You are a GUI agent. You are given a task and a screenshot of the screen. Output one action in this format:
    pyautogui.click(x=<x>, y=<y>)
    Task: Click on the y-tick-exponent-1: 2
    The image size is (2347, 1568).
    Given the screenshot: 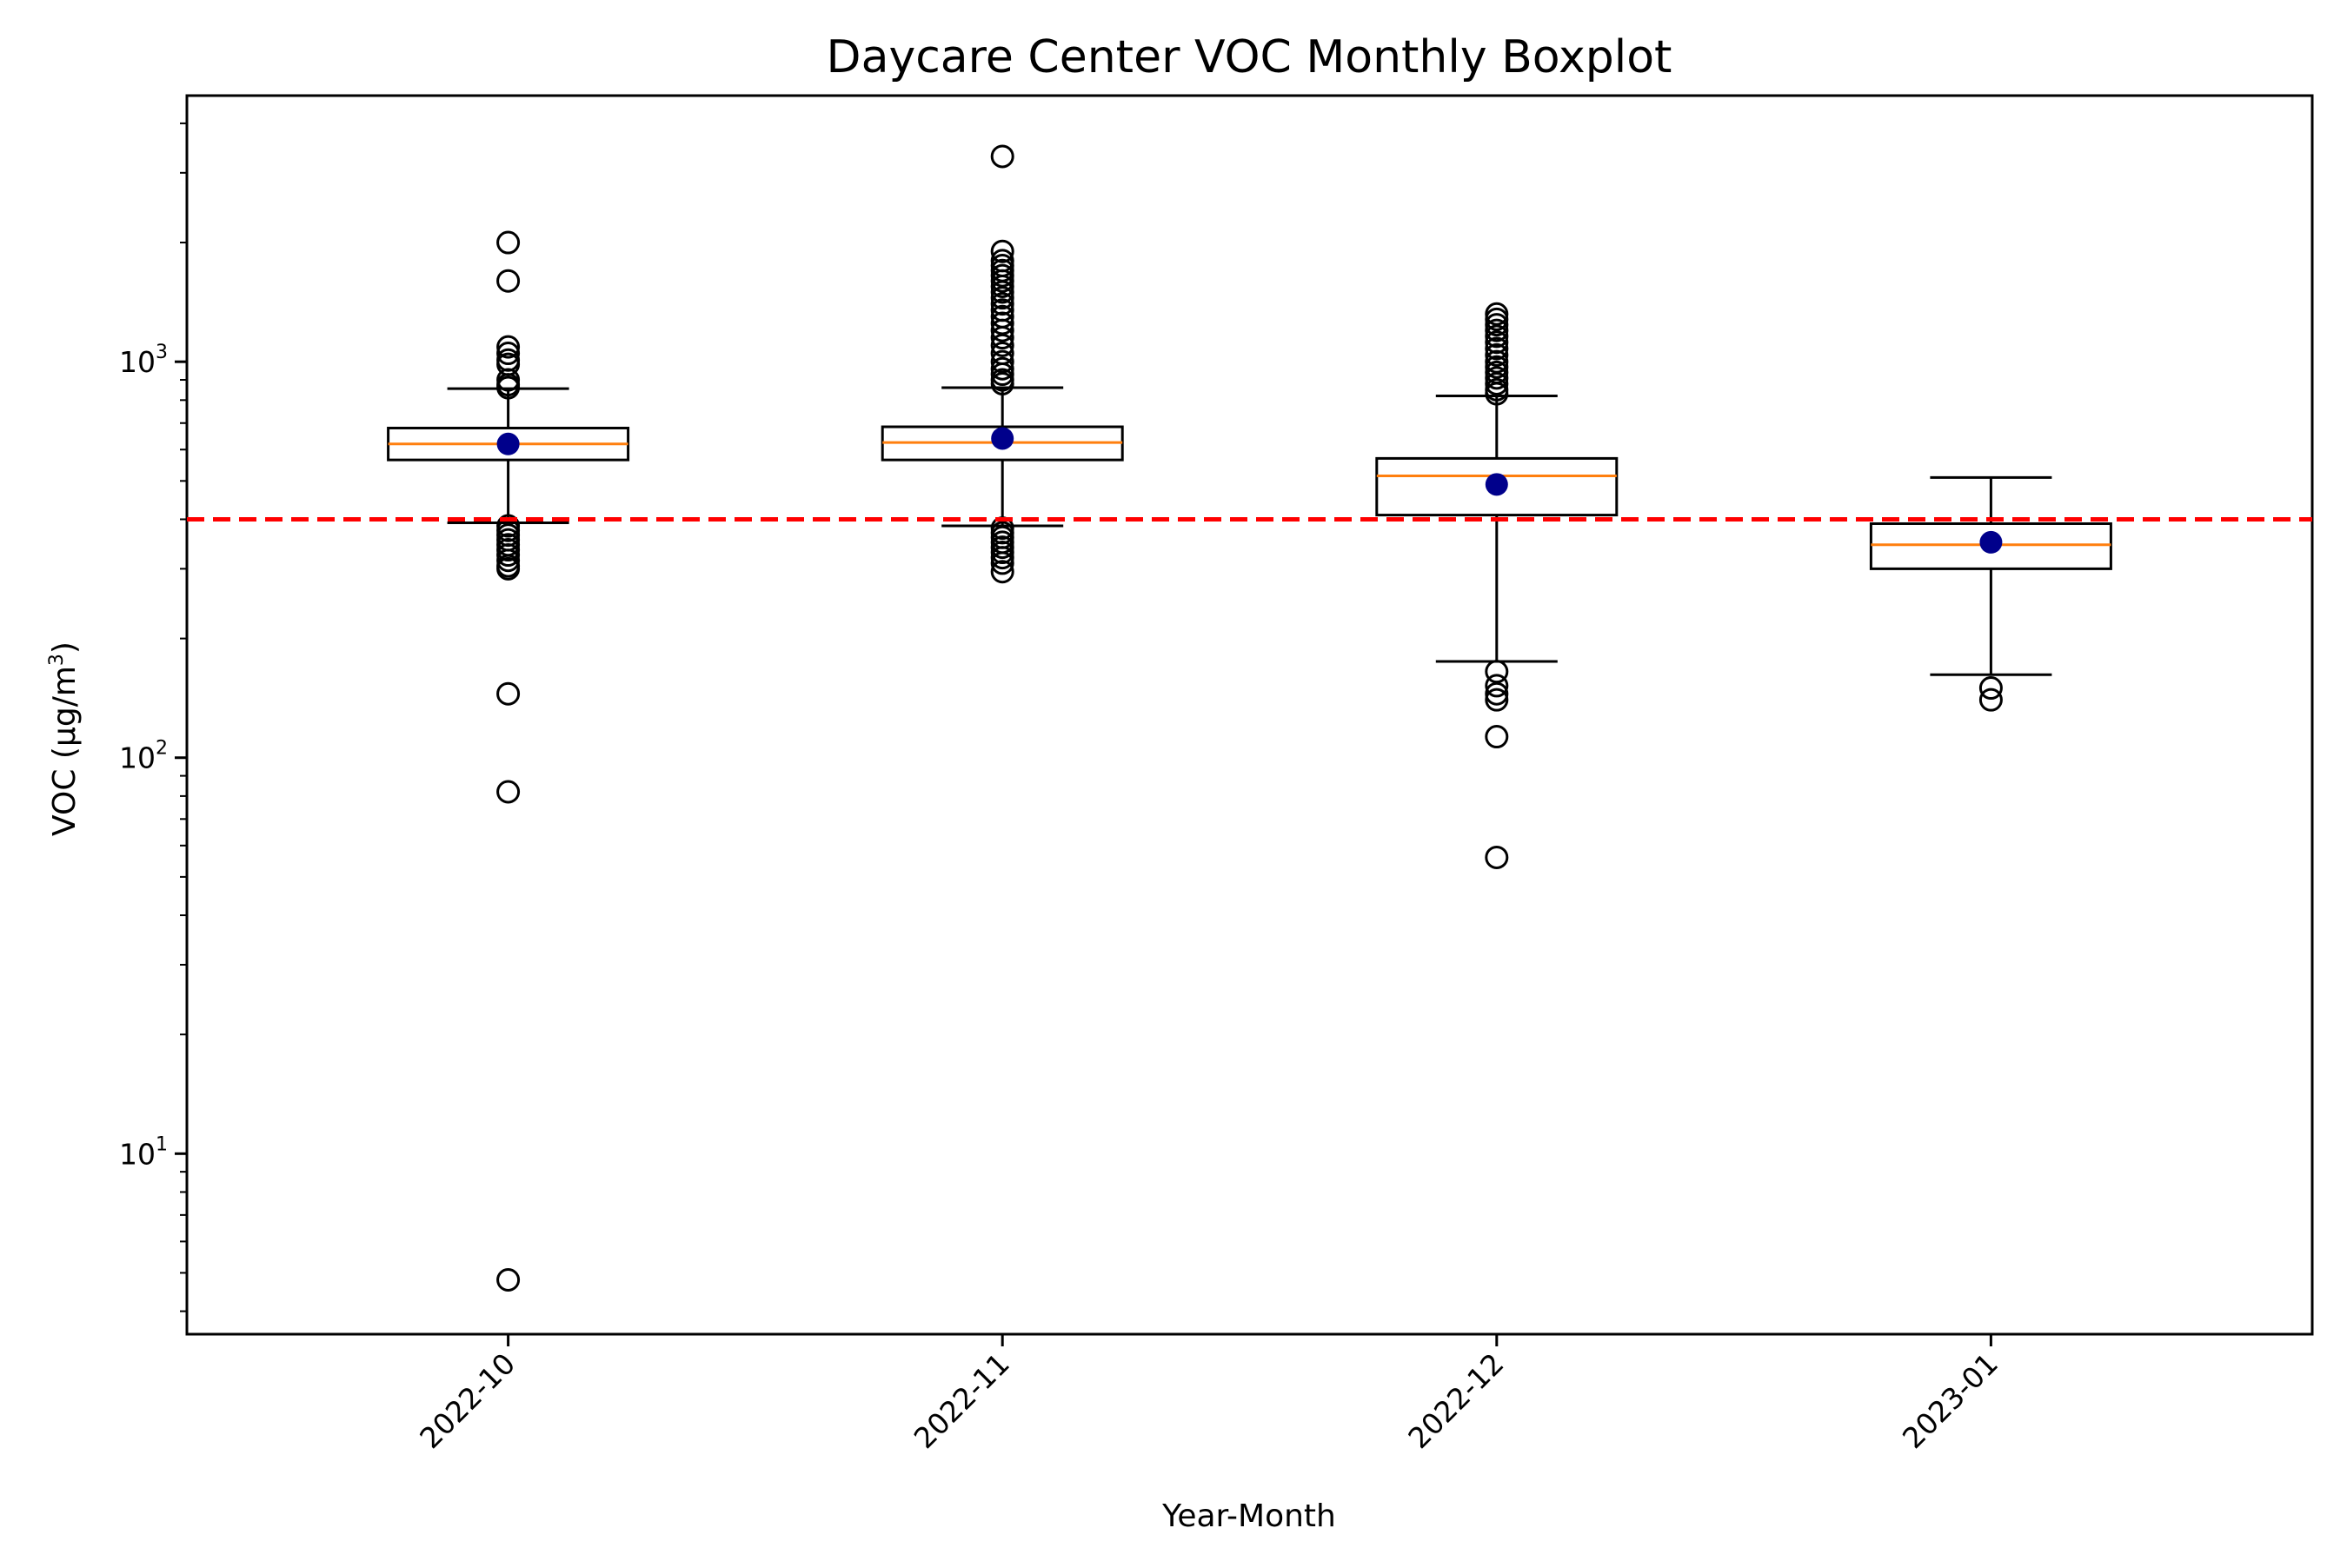 What is the action you would take?
    pyautogui.click(x=162, y=749)
    